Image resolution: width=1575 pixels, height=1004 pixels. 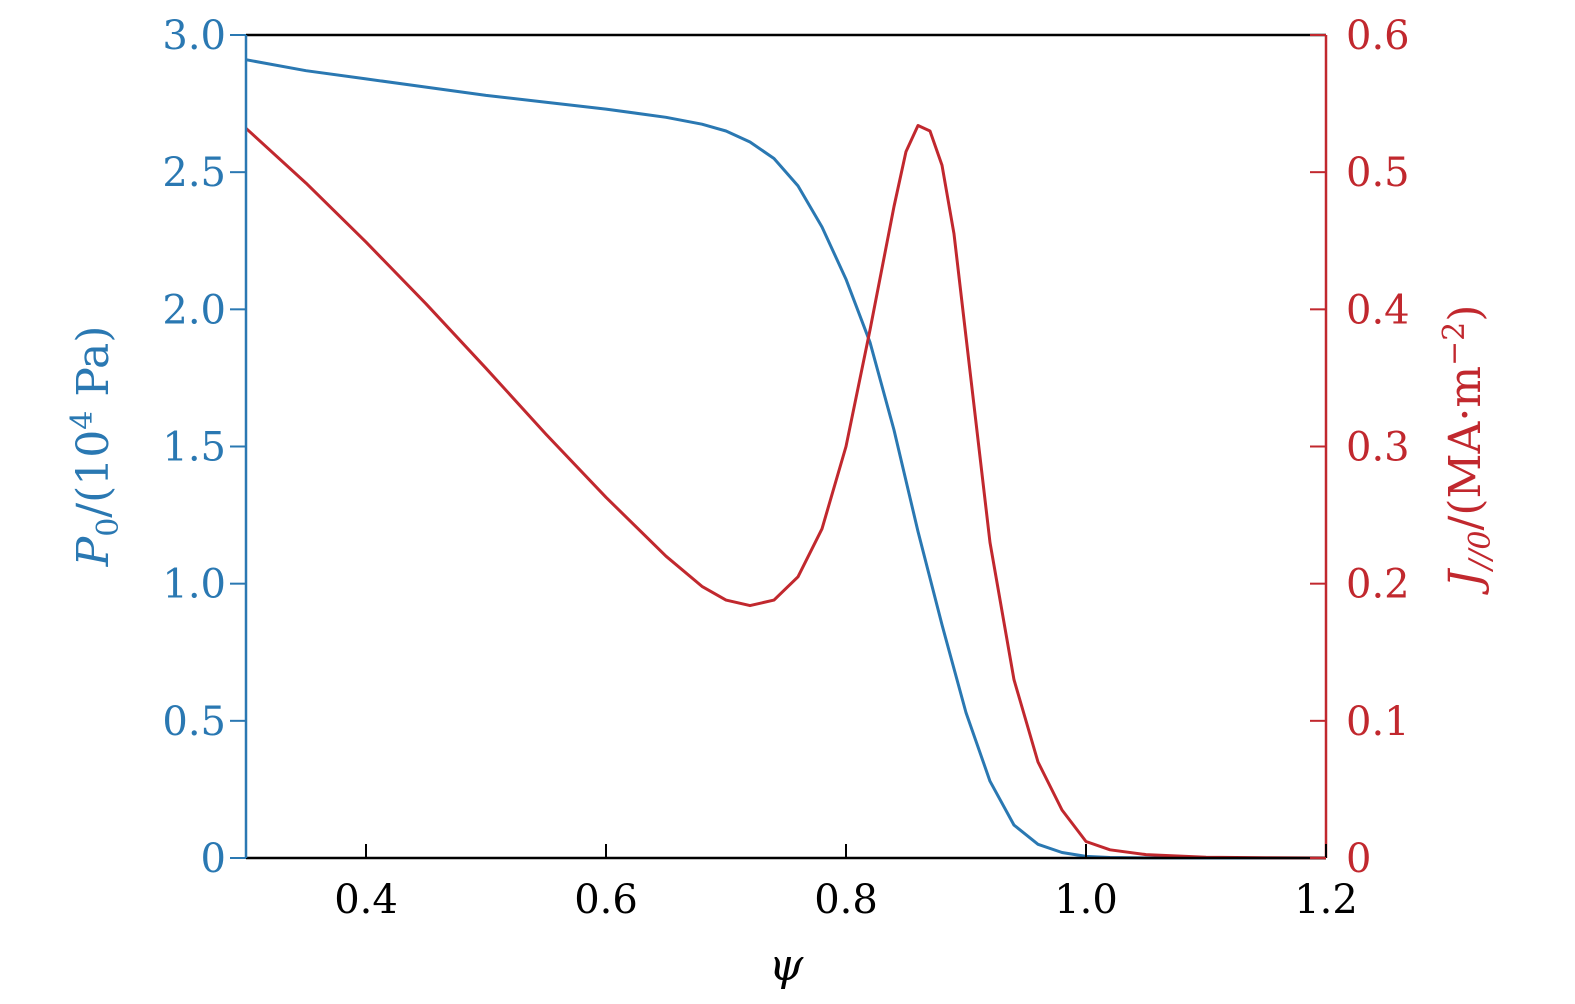 What do you see at coordinates (1326, 900) in the screenshot?
I see `x-tick-label: 1.2` at bounding box center [1326, 900].